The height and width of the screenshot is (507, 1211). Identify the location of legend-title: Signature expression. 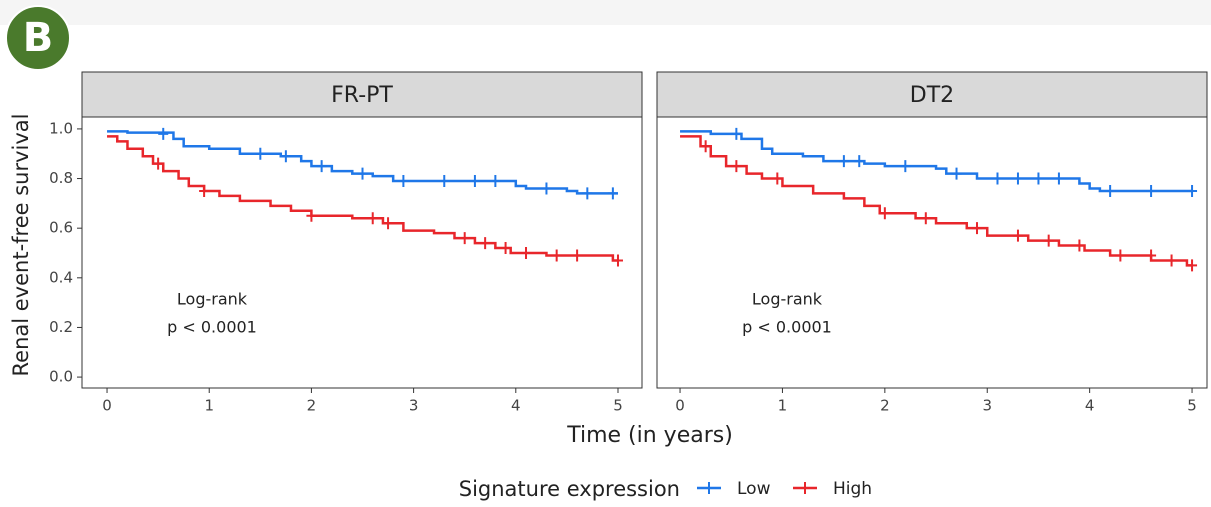
(569, 489).